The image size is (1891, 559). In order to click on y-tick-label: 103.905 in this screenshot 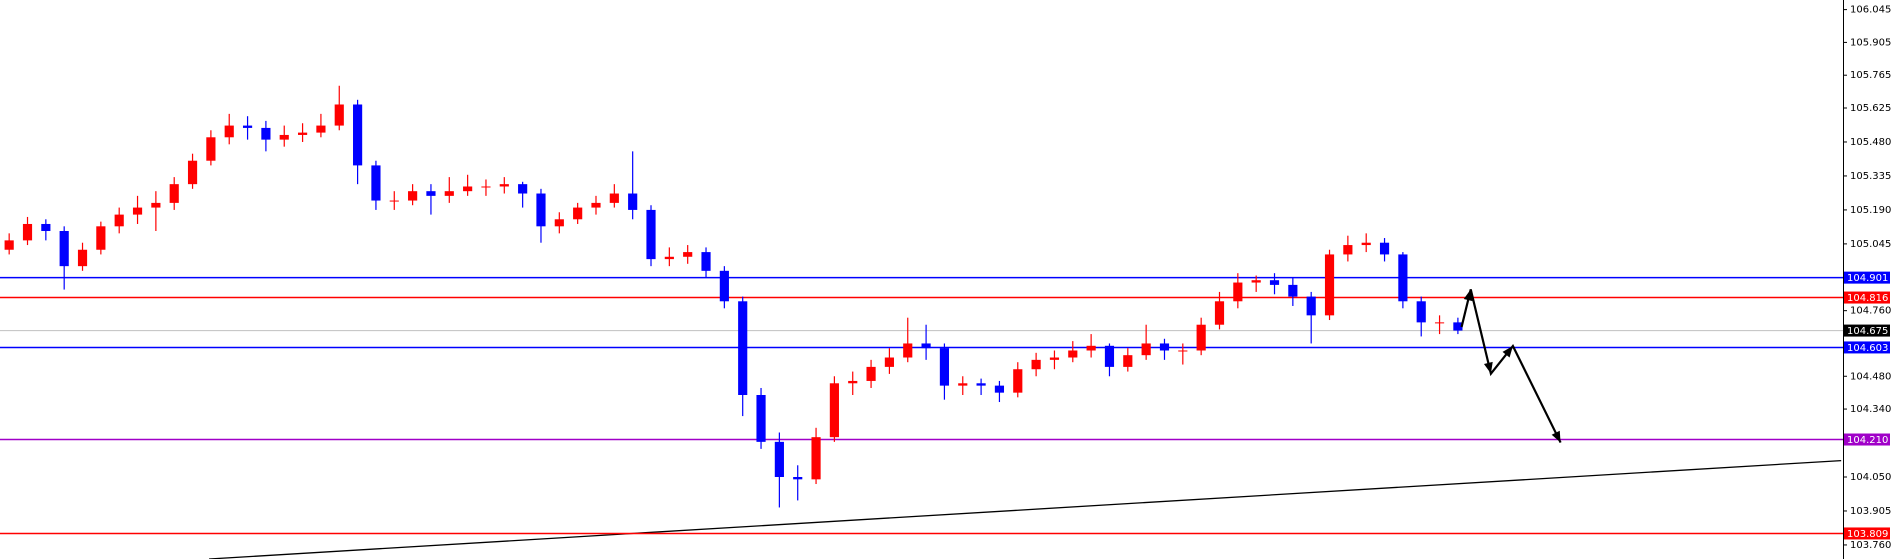, I will do `click(1870, 511)`.